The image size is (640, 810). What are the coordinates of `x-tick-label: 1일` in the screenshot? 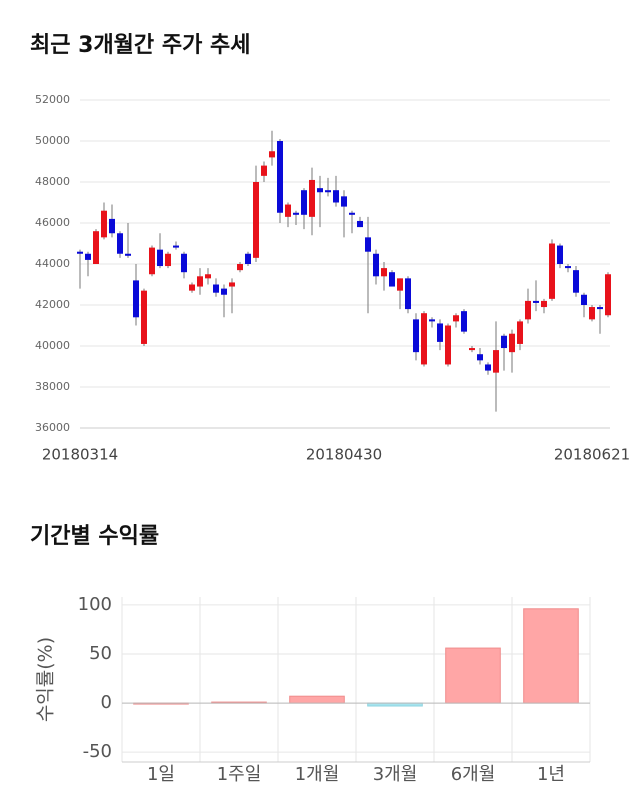 It's located at (161, 774).